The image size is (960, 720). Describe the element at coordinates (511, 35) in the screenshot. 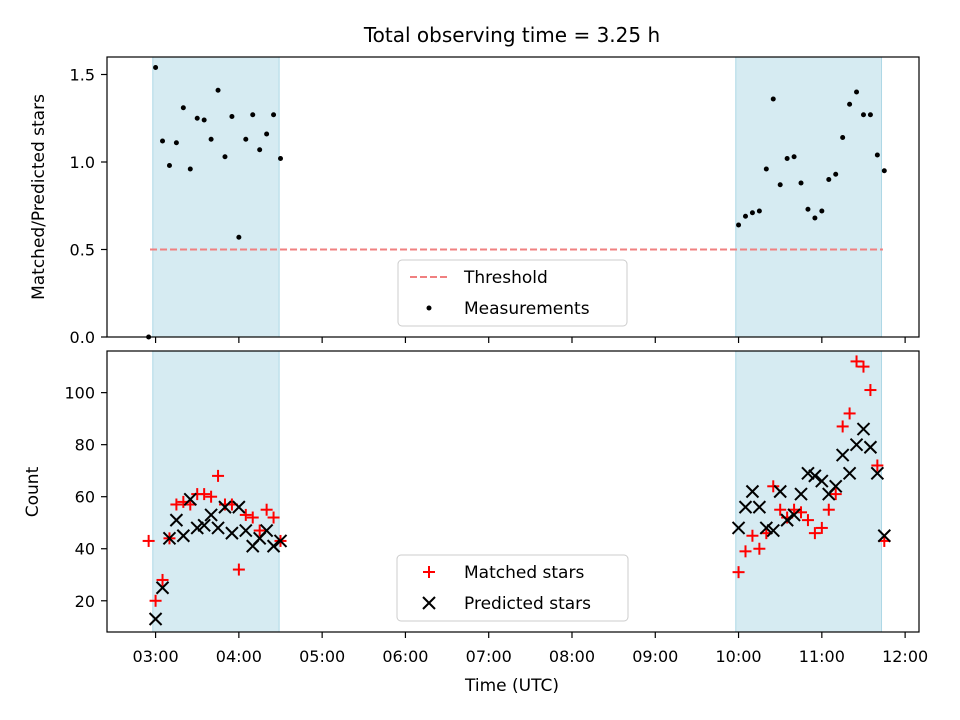

I see `chart-title: Total observing time = 3.25 h` at that location.